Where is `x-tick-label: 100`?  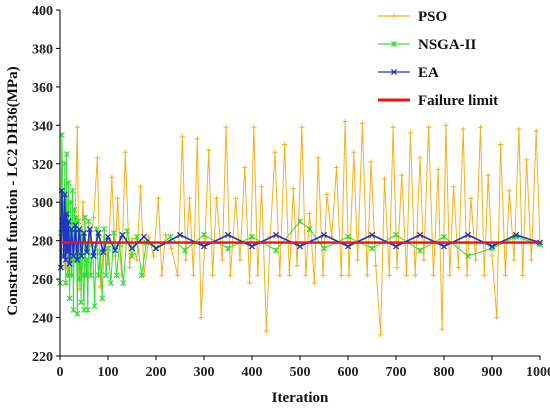 x-tick-label: 100 is located at coordinates (108, 372).